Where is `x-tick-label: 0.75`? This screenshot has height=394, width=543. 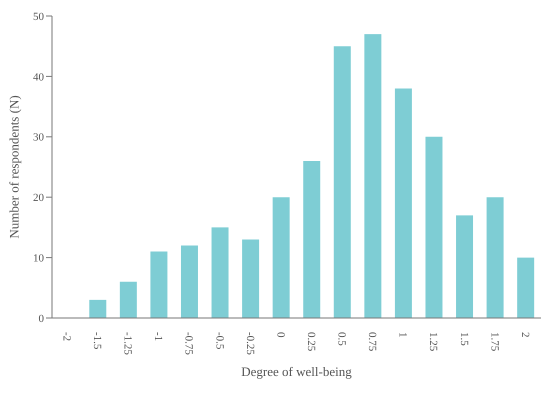 x-tick-label: 0.75 is located at coordinates (372, 342).